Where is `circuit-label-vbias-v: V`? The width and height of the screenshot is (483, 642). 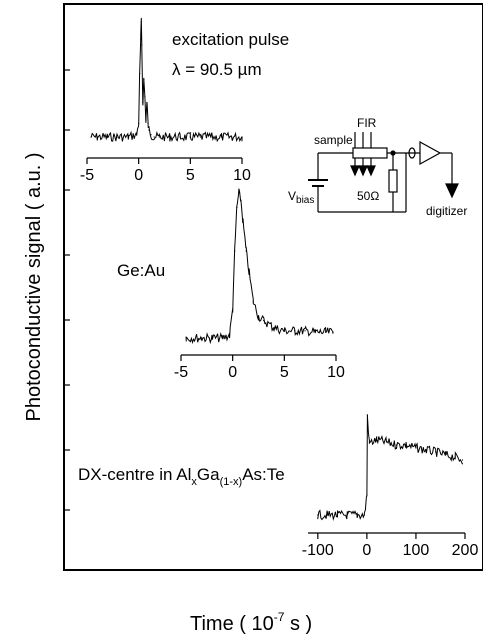 circuit-label-vbias-v: V is located at coordinates (292, 196).